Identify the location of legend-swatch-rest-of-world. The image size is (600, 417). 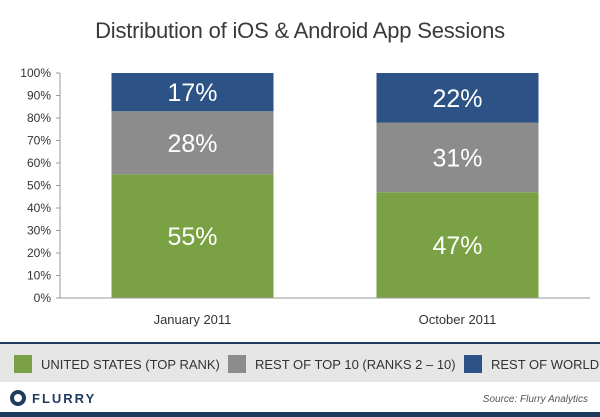
(473, 364).